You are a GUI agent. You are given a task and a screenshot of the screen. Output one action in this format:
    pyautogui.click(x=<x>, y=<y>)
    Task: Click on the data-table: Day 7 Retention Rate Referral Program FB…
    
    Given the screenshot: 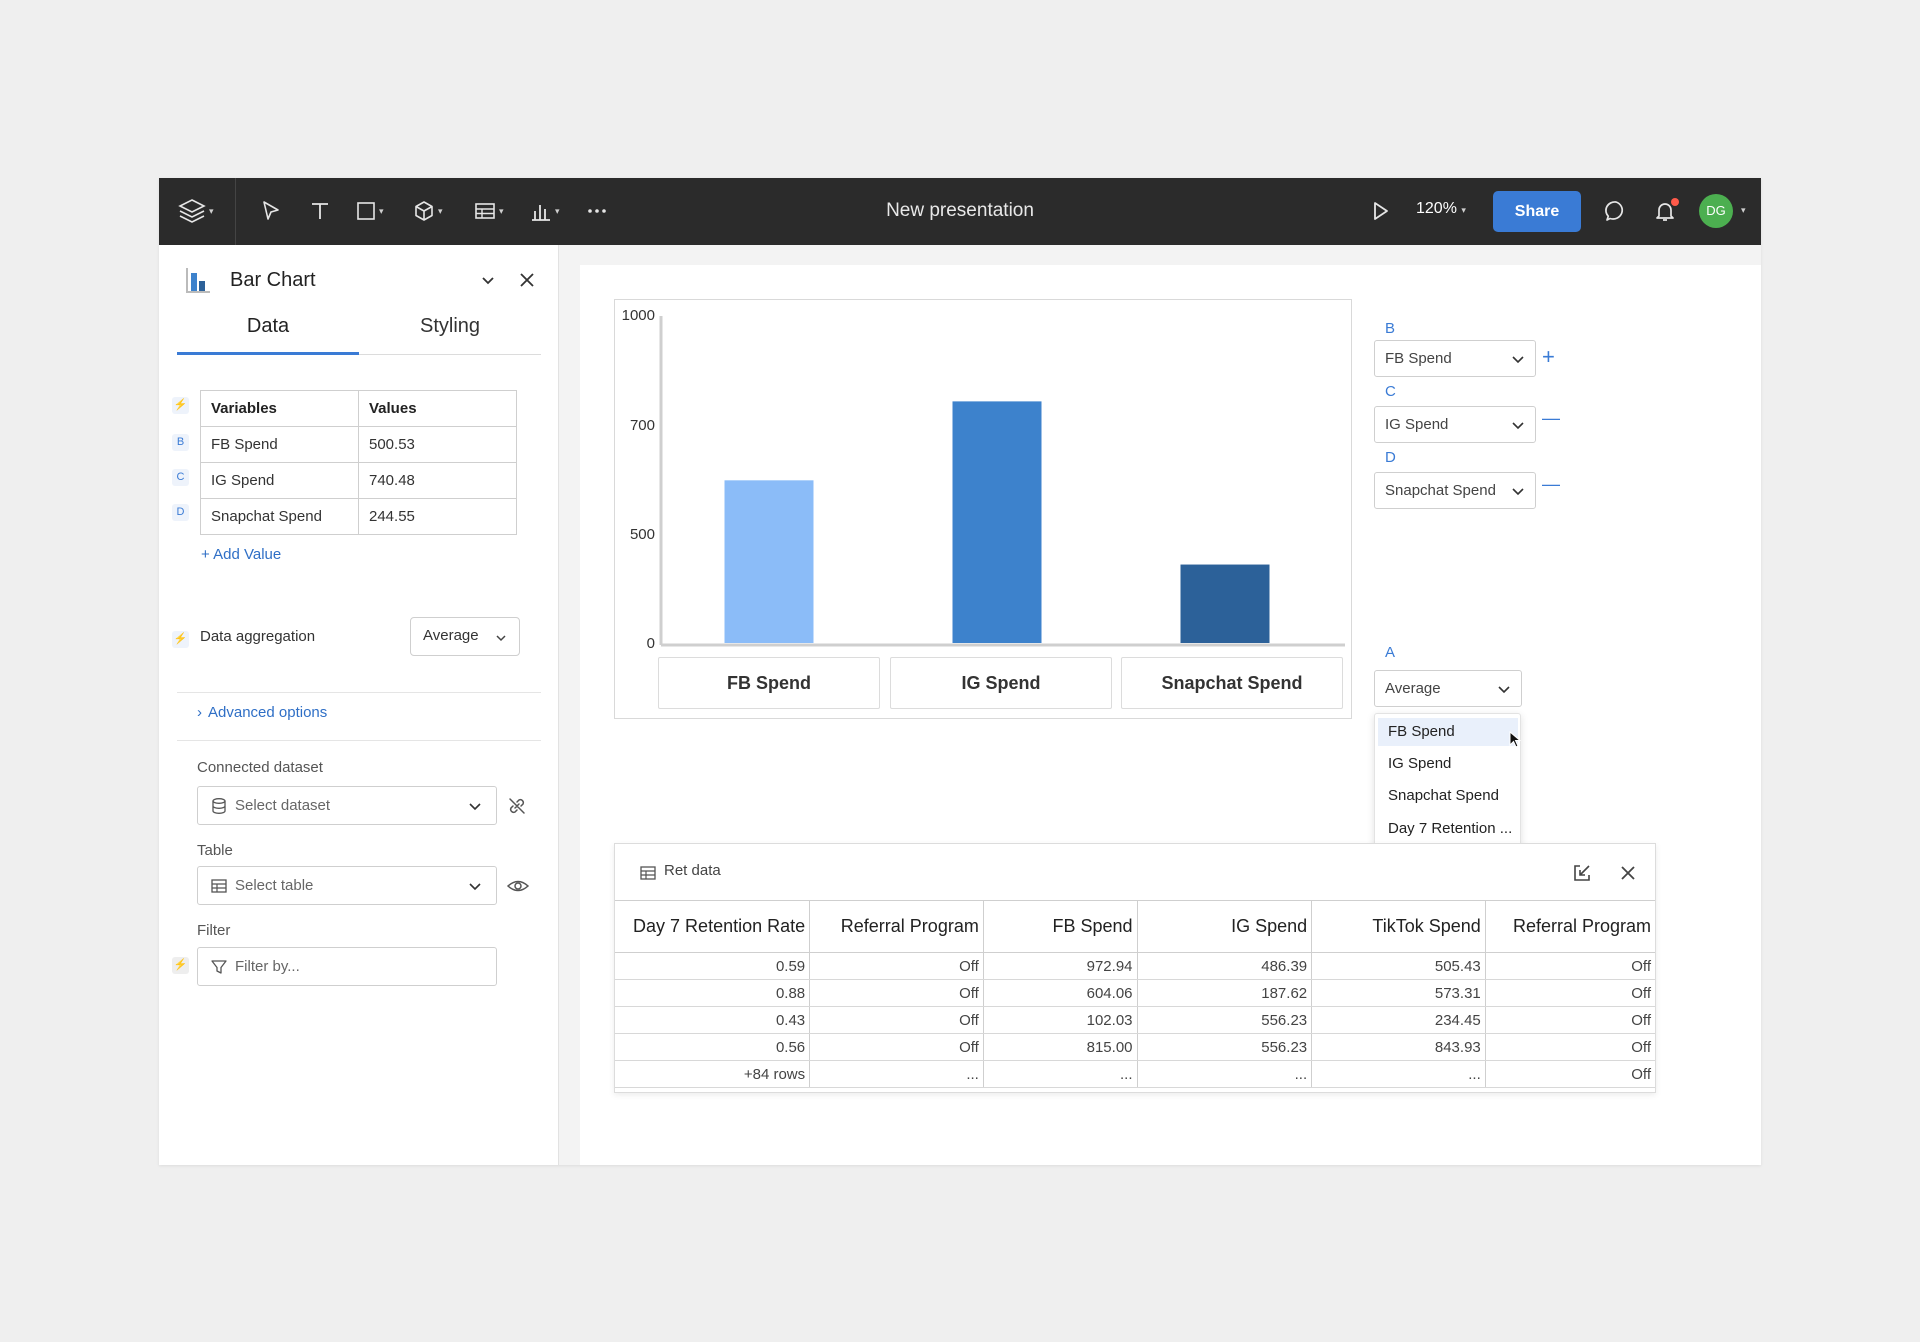 What is the action you would take?
    pyautogui.click(x=1135, y=994)
    